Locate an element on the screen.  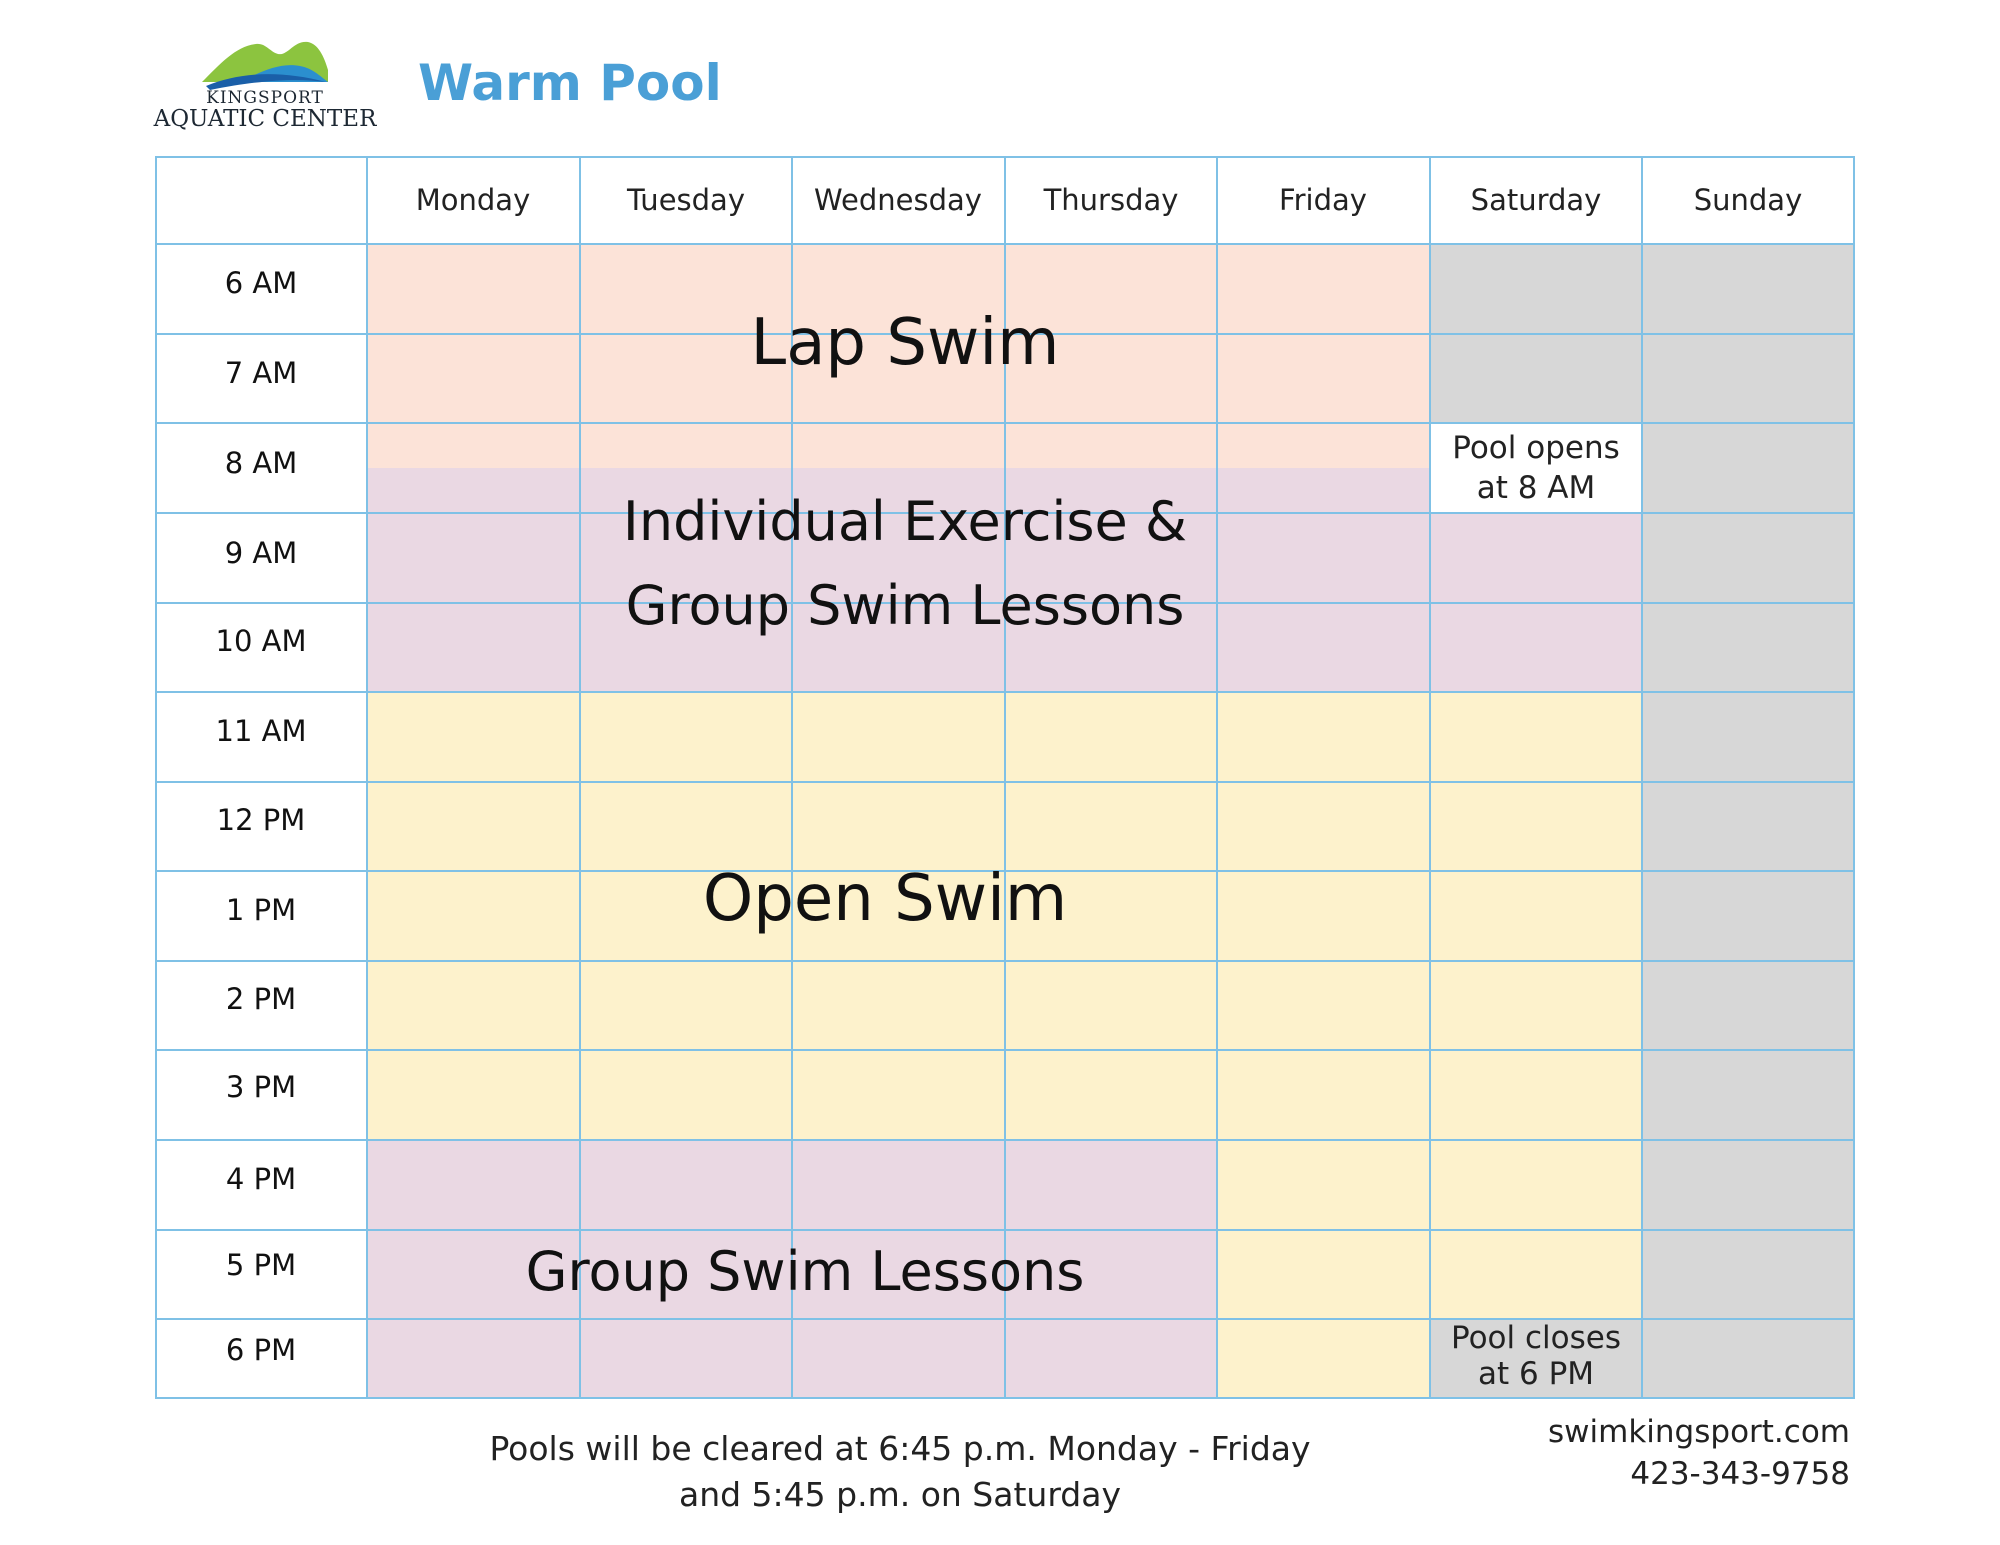
header-thursday: Thursday is located at coordinates (1111, 200).